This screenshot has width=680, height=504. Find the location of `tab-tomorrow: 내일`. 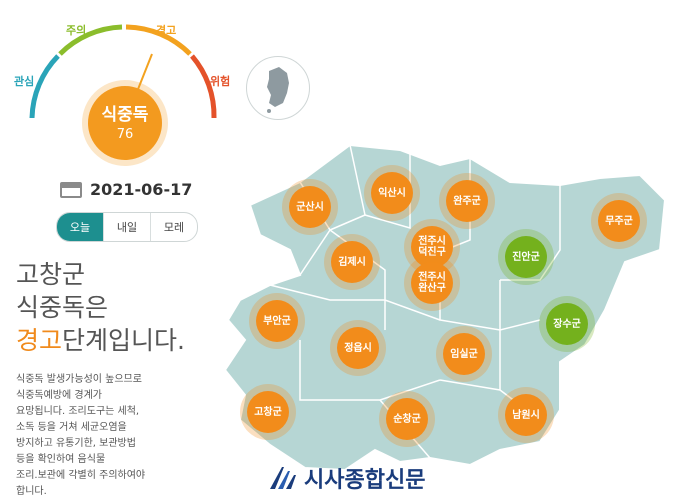

tab-tomorrow: 내일 is located at coordinates (126, 227).